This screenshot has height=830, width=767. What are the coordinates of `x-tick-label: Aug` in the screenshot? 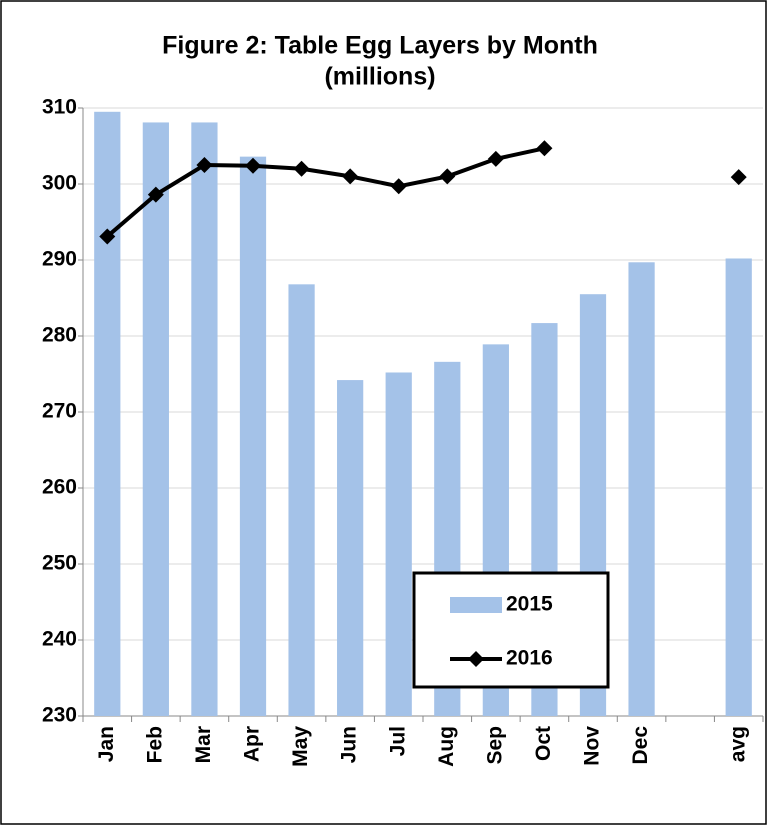 It's located at (446, 746).